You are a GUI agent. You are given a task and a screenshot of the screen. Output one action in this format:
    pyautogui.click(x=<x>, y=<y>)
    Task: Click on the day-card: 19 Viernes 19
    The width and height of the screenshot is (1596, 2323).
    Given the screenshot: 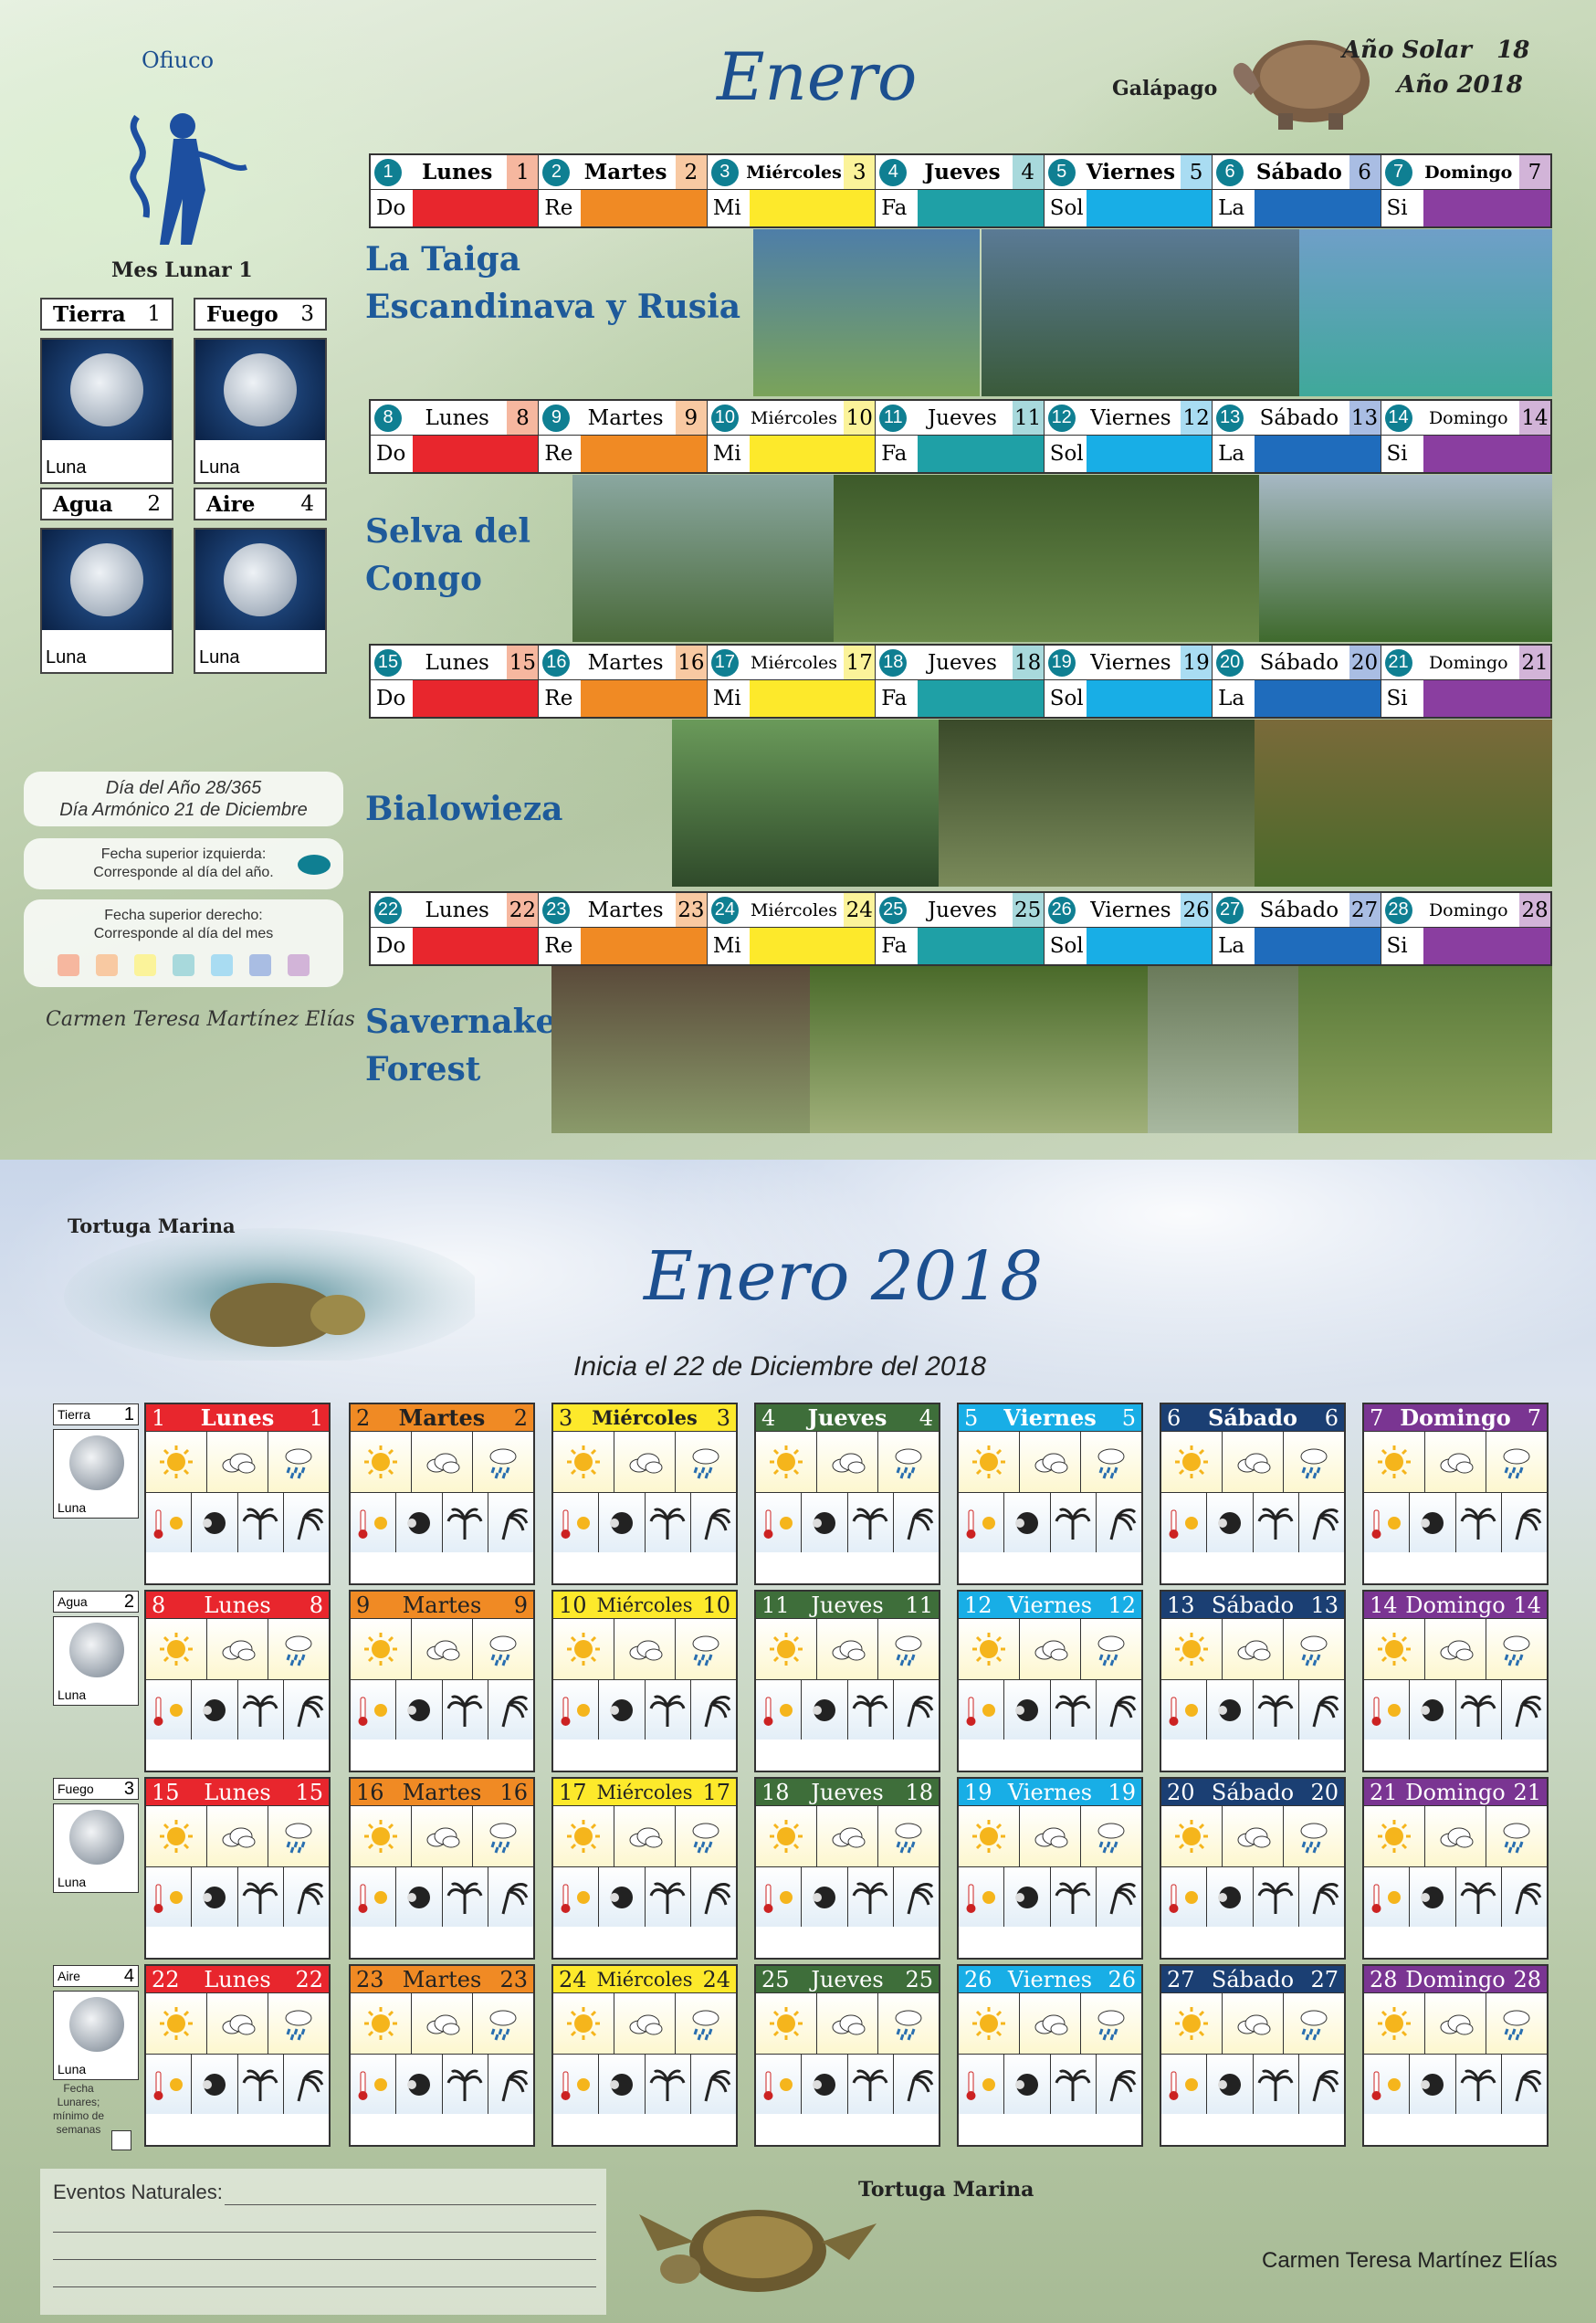 What is the action you would take?
    pyautogui.click(x=1050, y=1868)
    